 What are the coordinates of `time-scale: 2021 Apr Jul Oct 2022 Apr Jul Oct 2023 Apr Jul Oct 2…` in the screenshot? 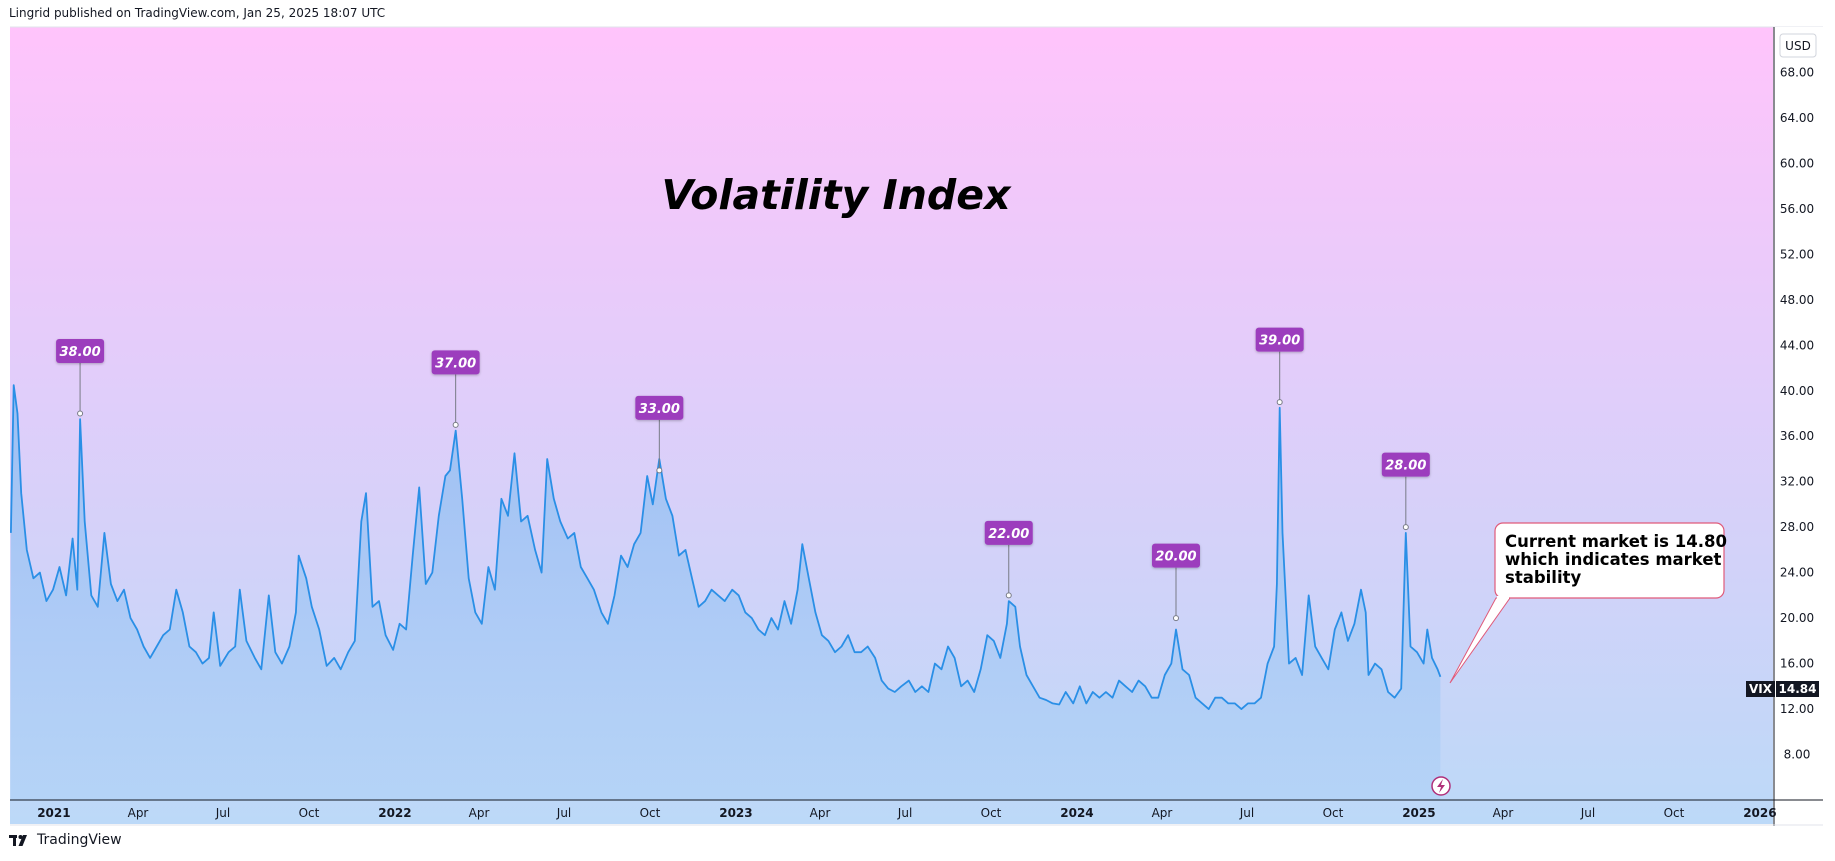 It's located at (916, 812).